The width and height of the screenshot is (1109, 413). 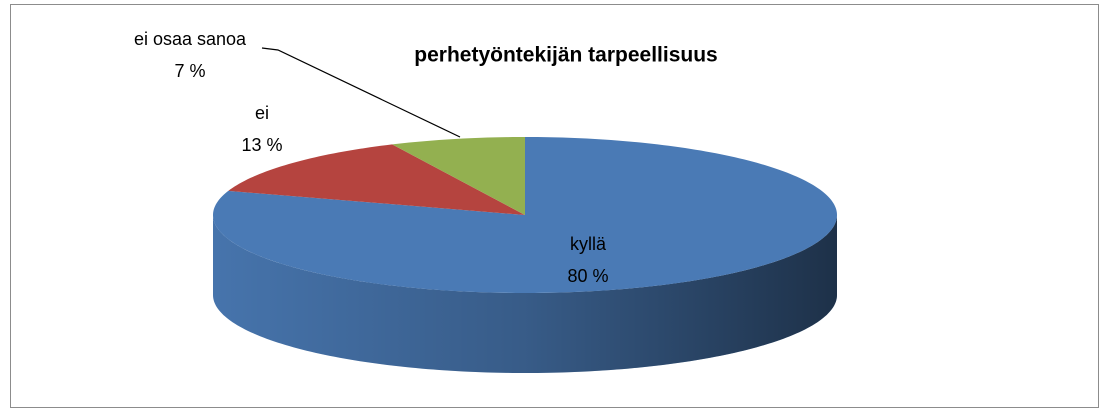 What do you see at coordinates (587, 276) in the screenshot?
I see `slice-value-label: 80 %` at bounding box center [587, 276].